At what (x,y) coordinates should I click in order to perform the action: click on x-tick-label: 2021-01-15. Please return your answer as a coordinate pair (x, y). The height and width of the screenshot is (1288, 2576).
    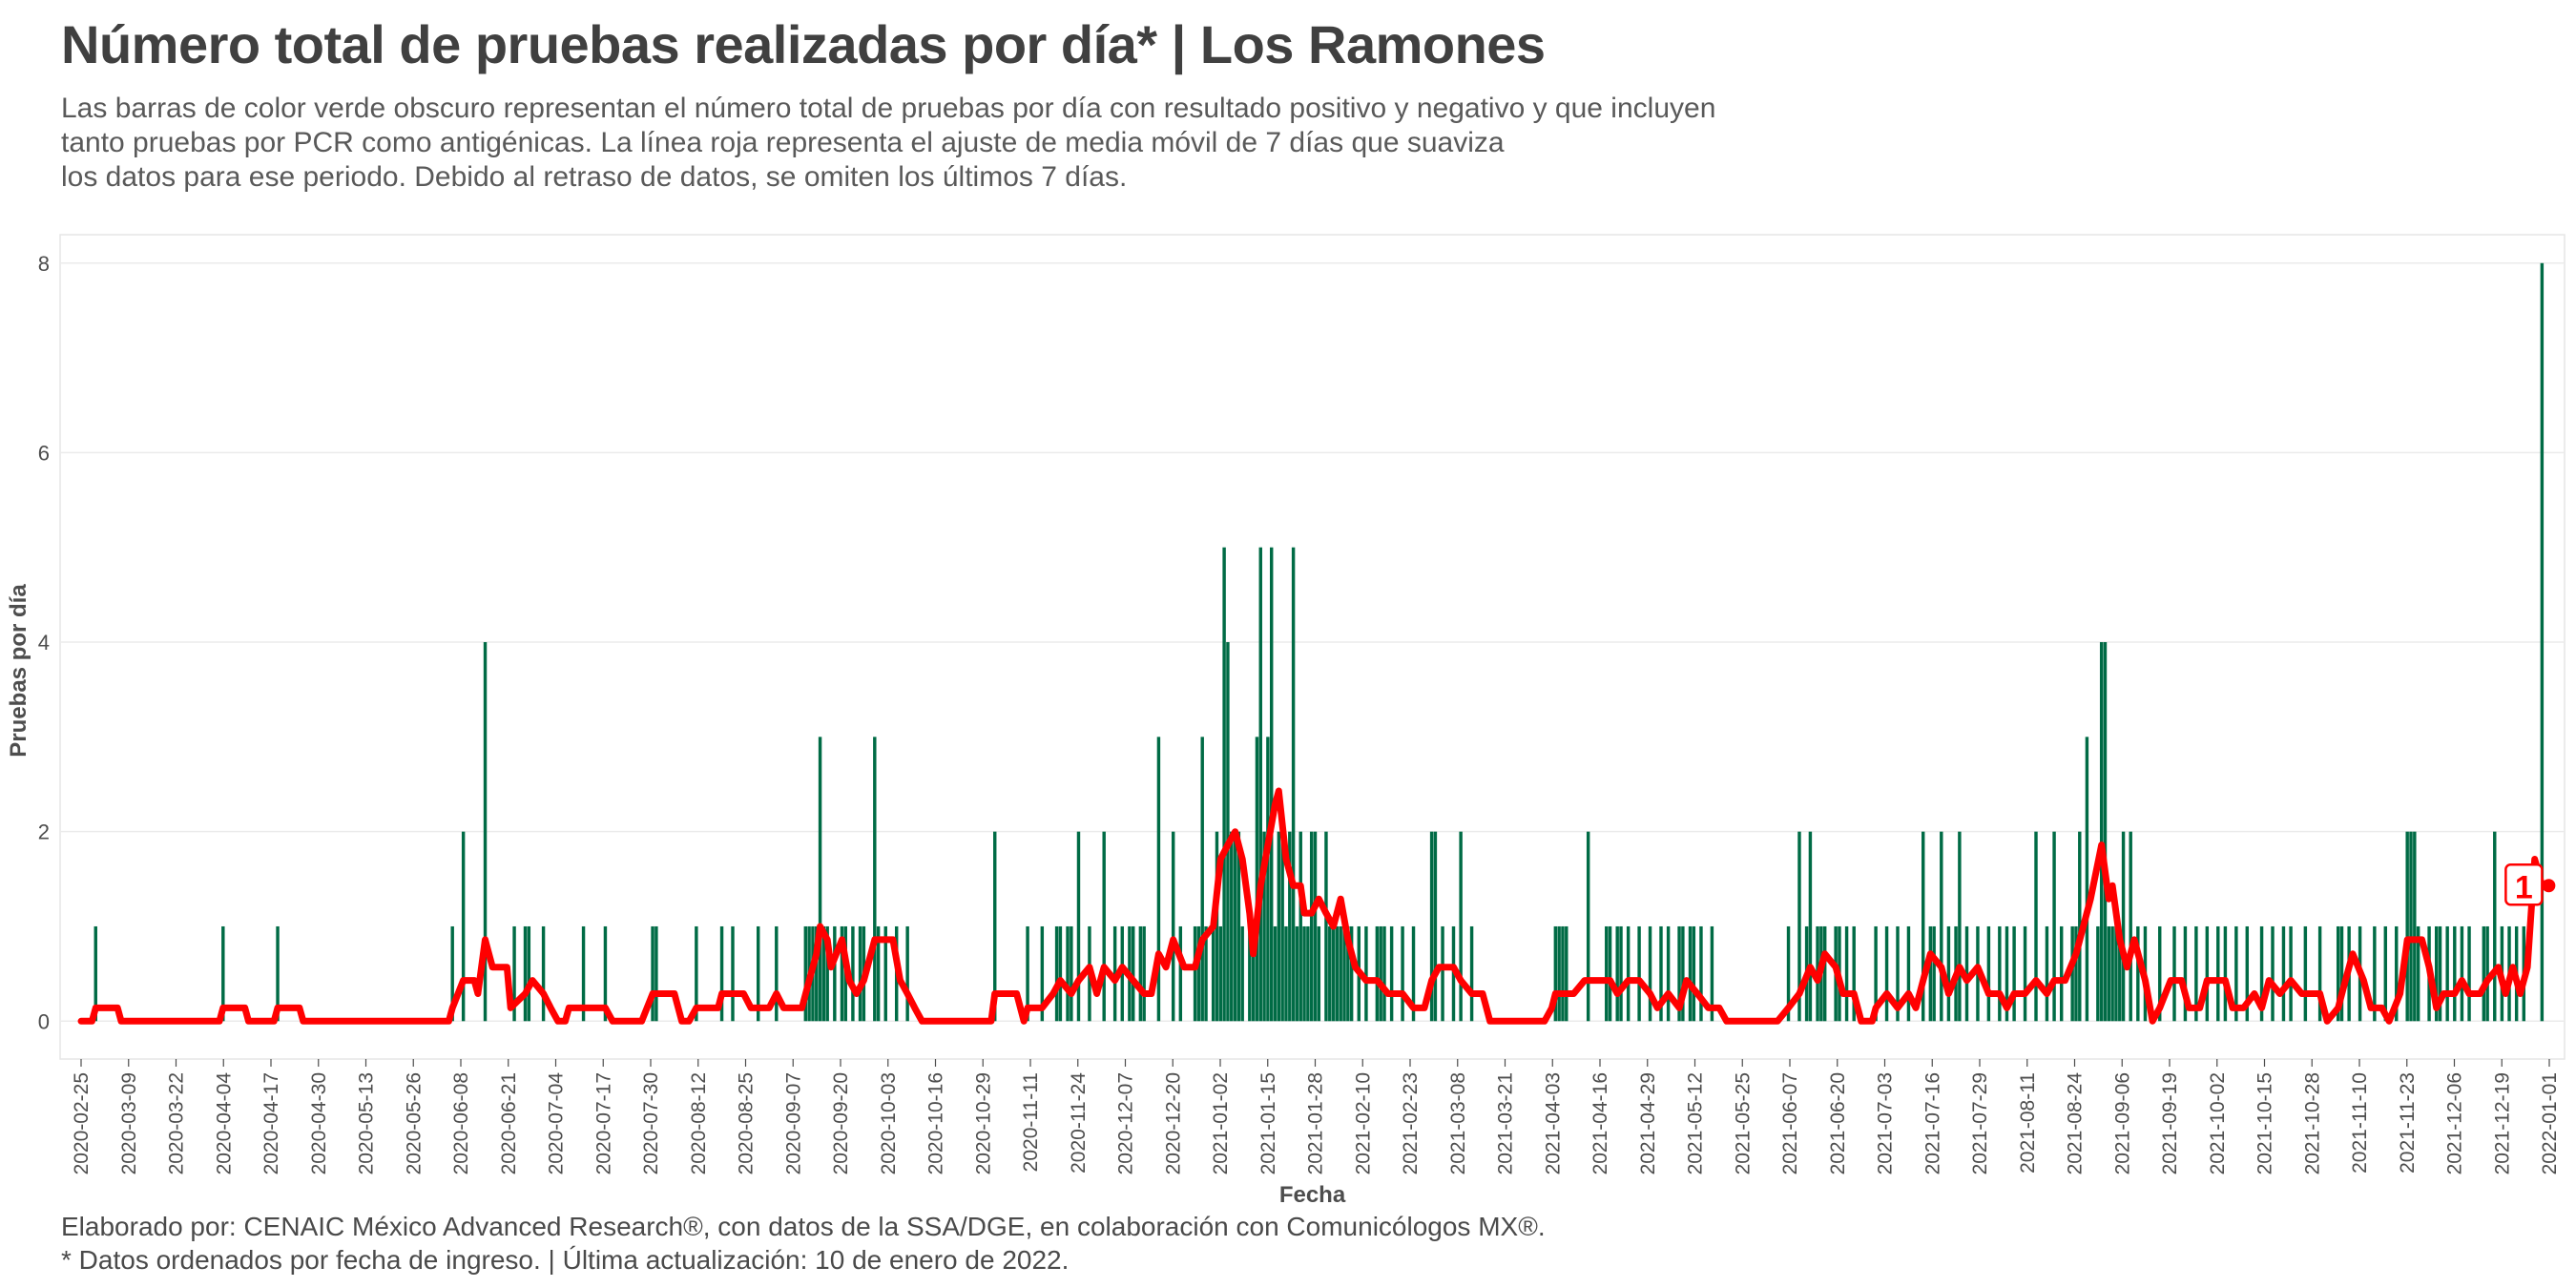
    Looking at the image, I should click on (1268, 1123).